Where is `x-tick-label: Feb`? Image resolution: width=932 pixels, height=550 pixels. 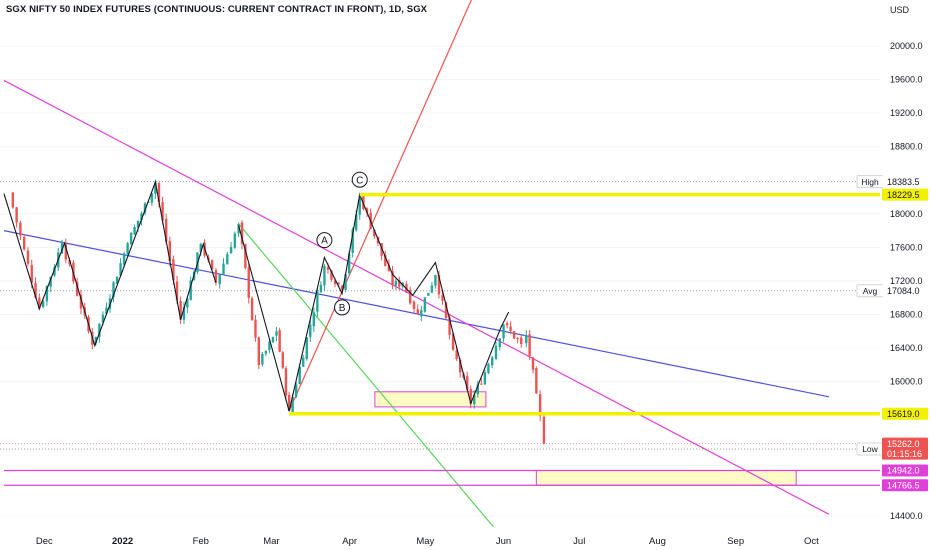
x-tick-label: Feb is located at coordinates (201, 541).